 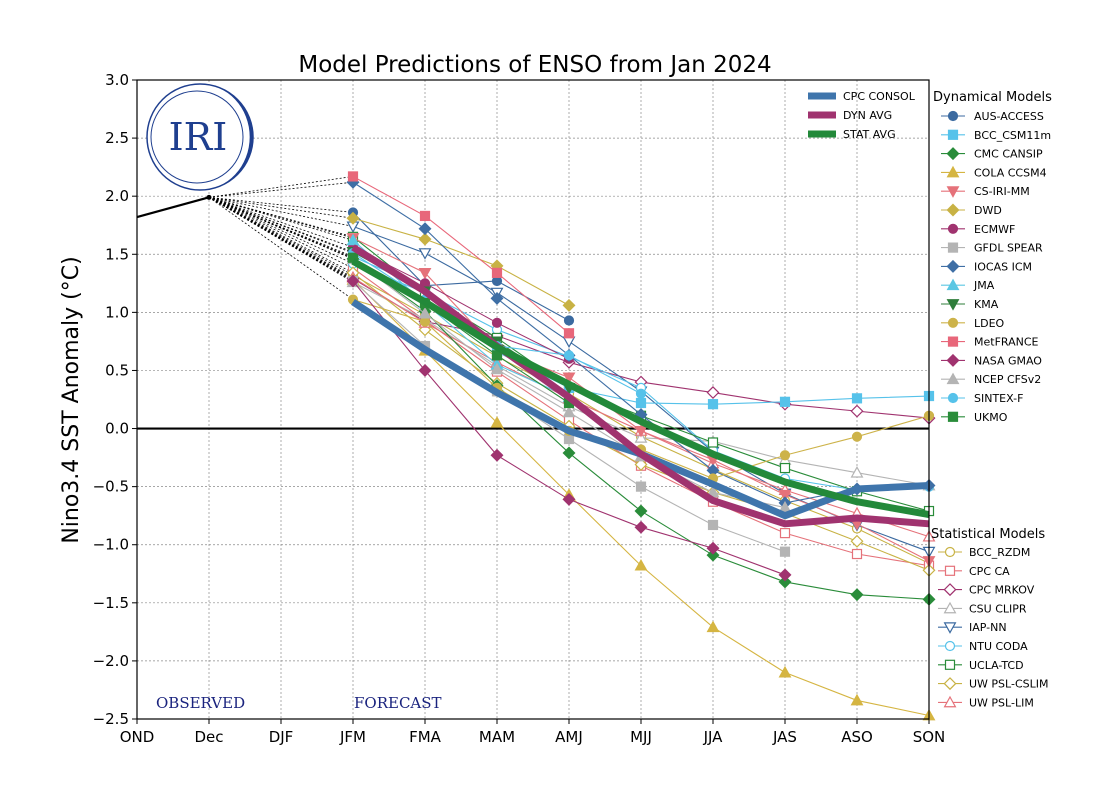 I want to click on x-tick-label: MAM, so click(x=497, y=737).